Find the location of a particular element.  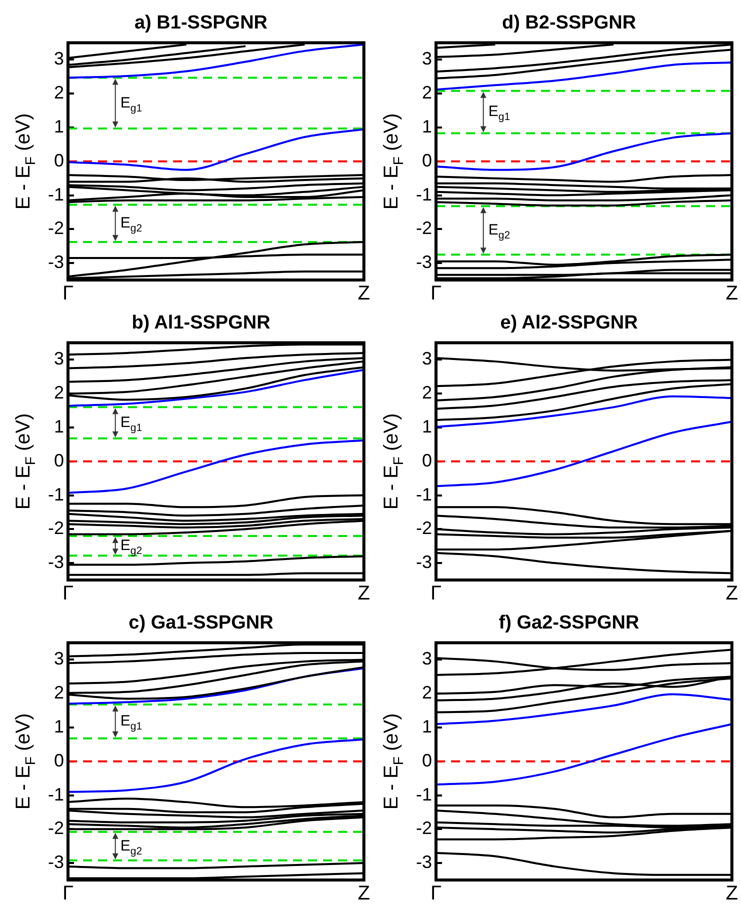

chart-title: a) B1-SSPGNR is located at coordinates (201, 23).